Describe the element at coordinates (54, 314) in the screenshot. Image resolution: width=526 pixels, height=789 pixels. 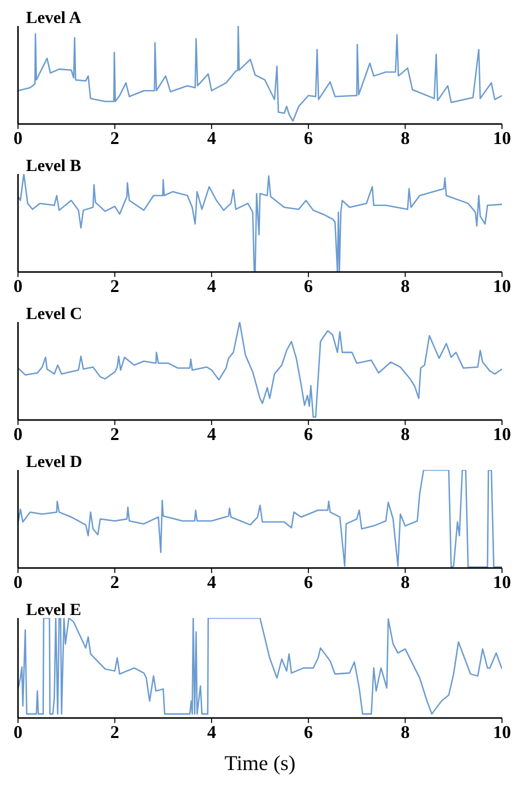
I see `chart-title: Level C` at that location.